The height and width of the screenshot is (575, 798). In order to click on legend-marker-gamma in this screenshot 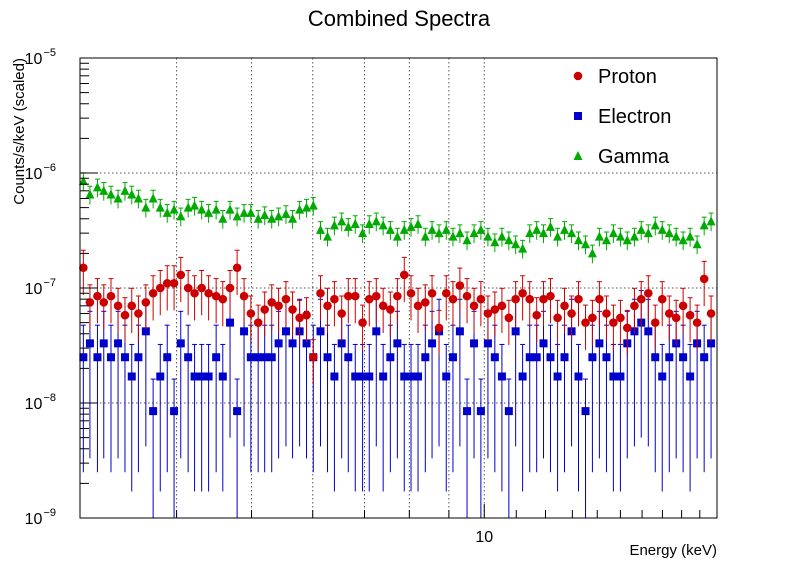, I will do `click(578, 155)`.